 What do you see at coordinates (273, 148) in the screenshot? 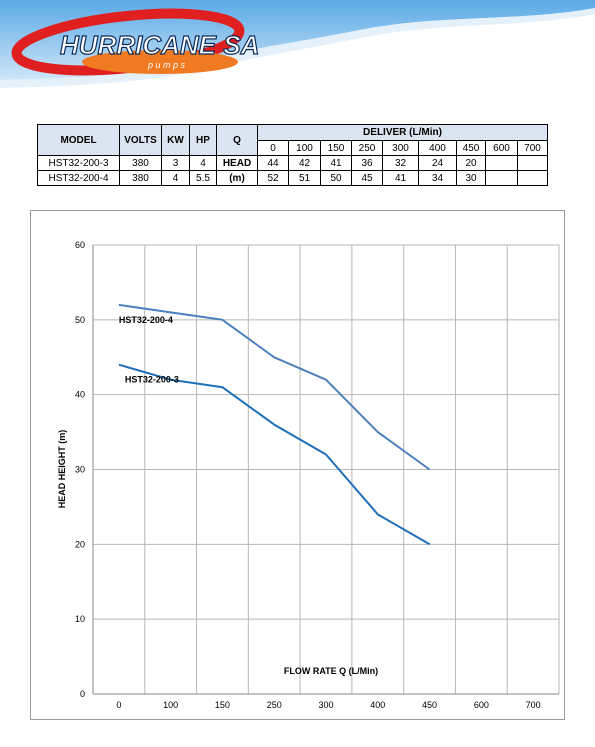
I see `unit-cell: 0` at bounding box center [273, 148].